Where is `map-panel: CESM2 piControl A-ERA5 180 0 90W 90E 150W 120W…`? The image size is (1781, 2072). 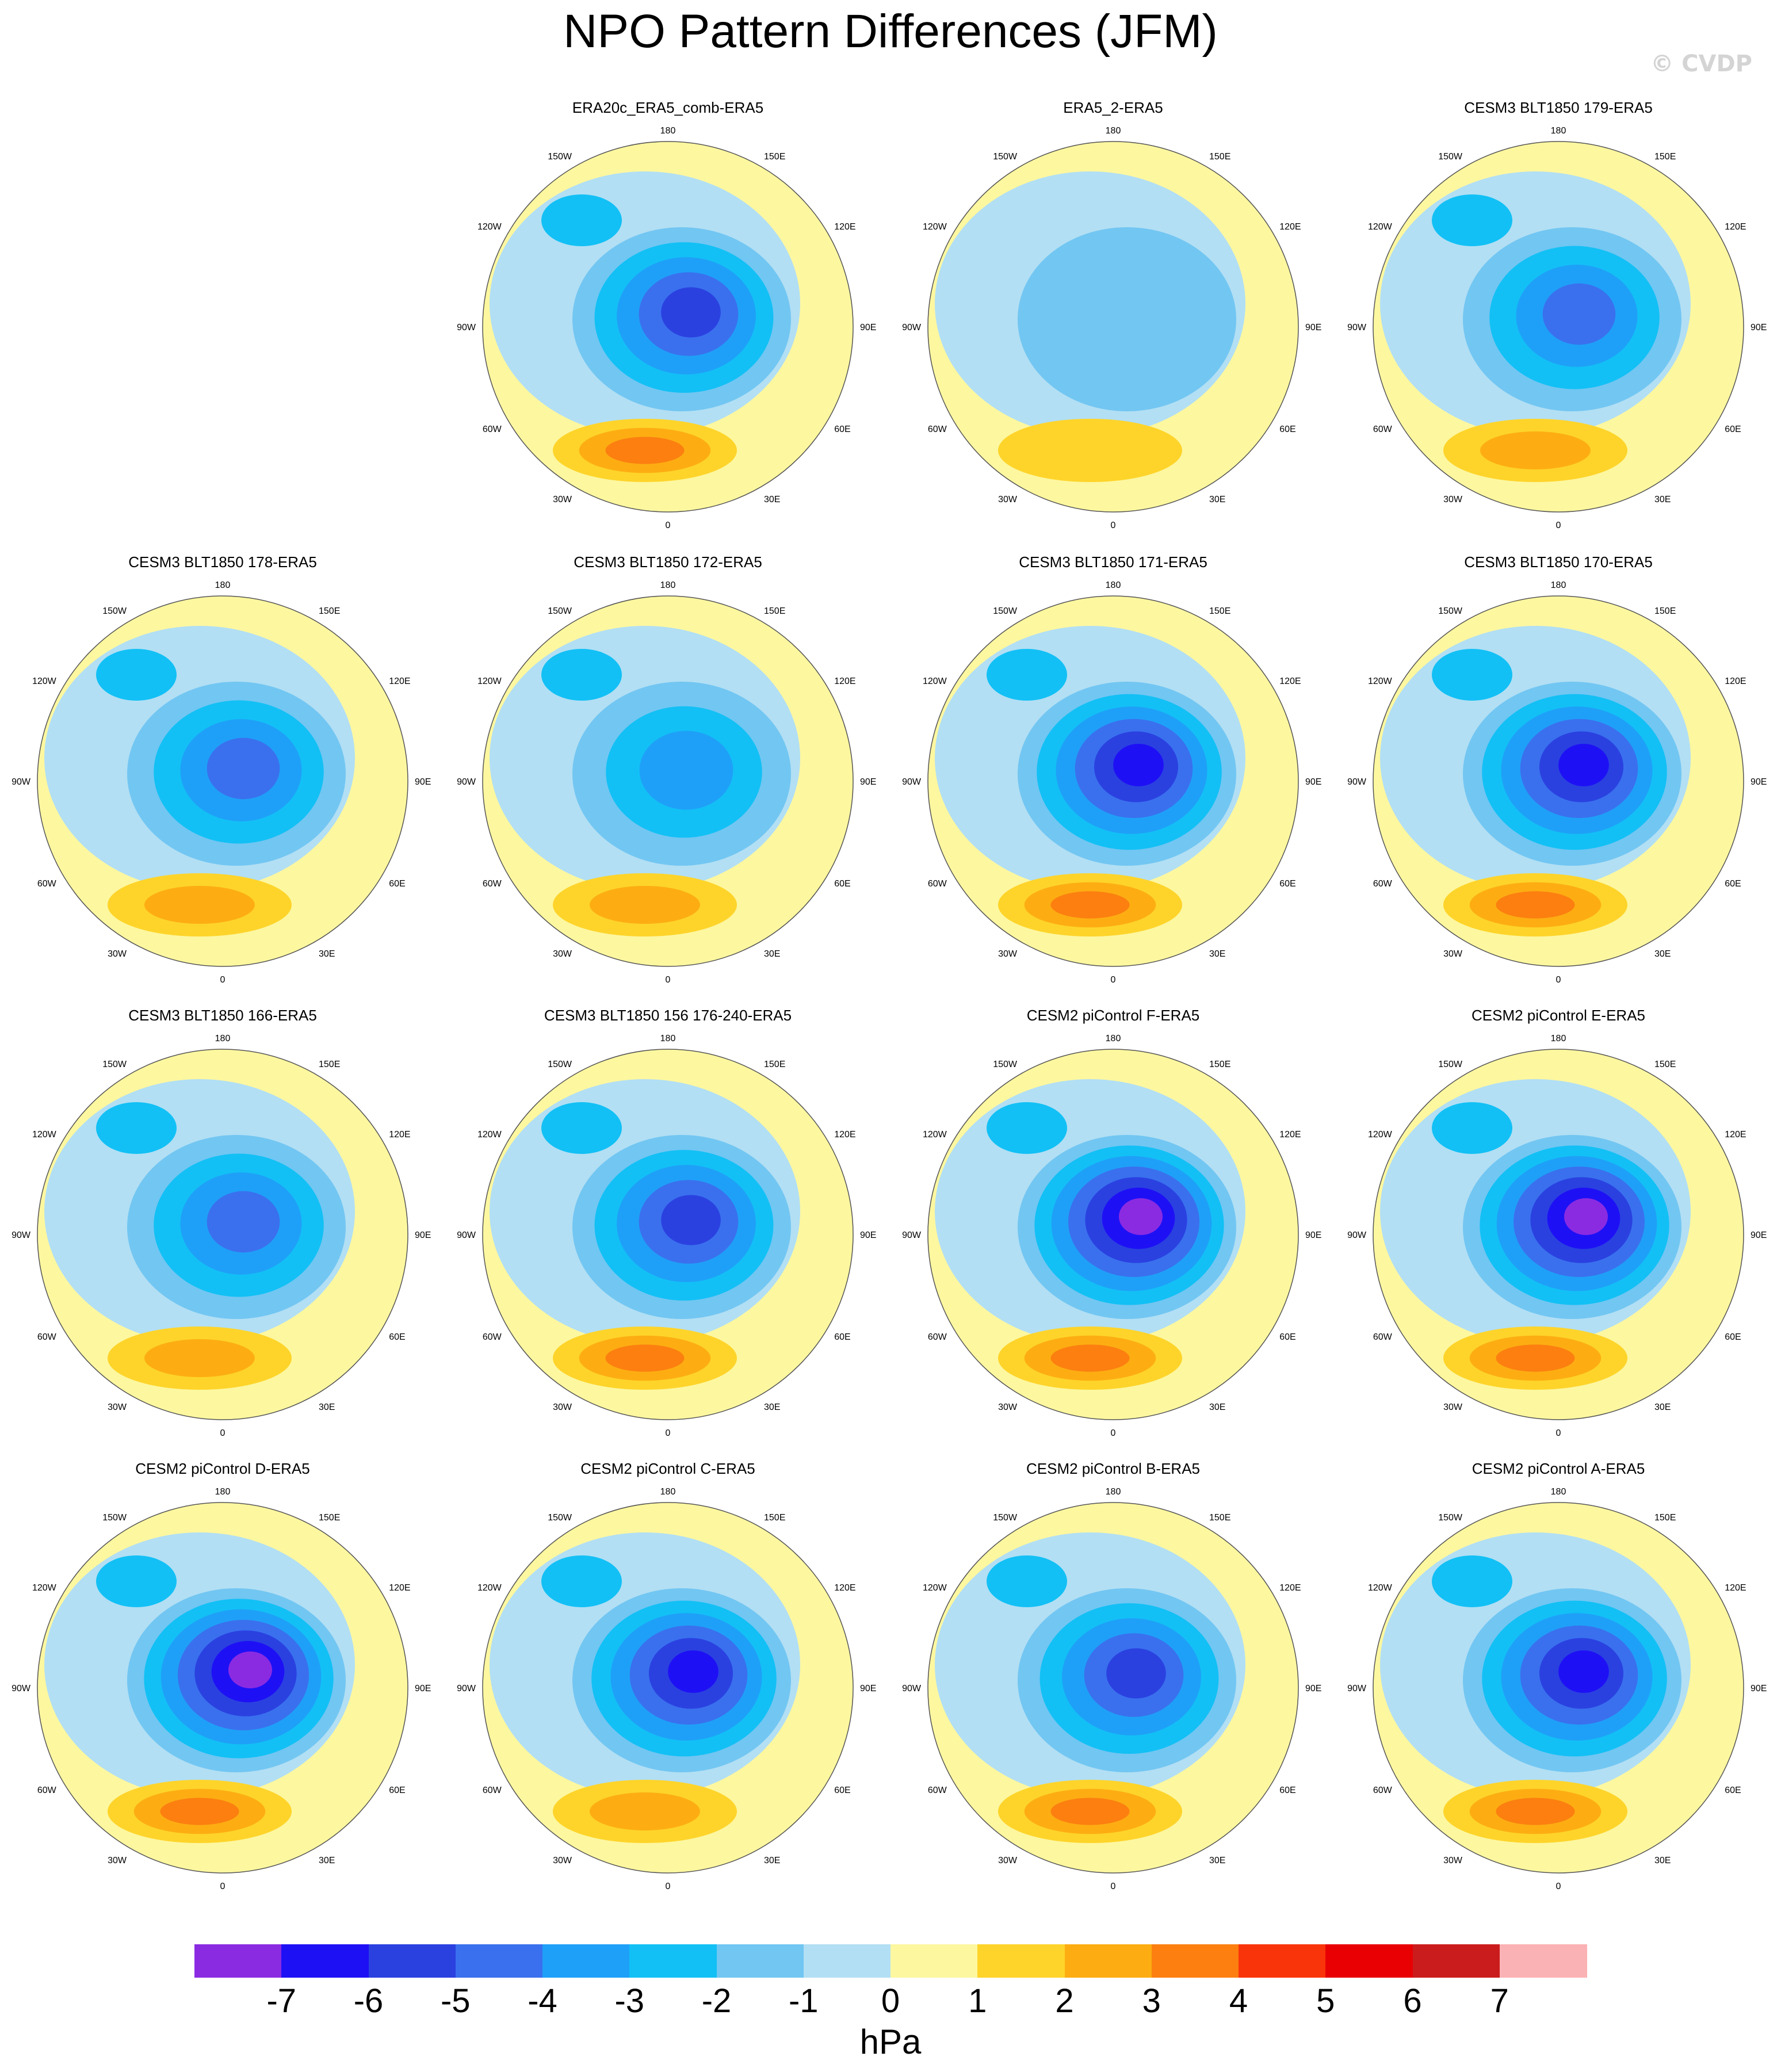
map-panel: CESM2 piControl A-ERA5 180 0 90W 90E 150W 120W… is located at coordinates (1558, 1687).